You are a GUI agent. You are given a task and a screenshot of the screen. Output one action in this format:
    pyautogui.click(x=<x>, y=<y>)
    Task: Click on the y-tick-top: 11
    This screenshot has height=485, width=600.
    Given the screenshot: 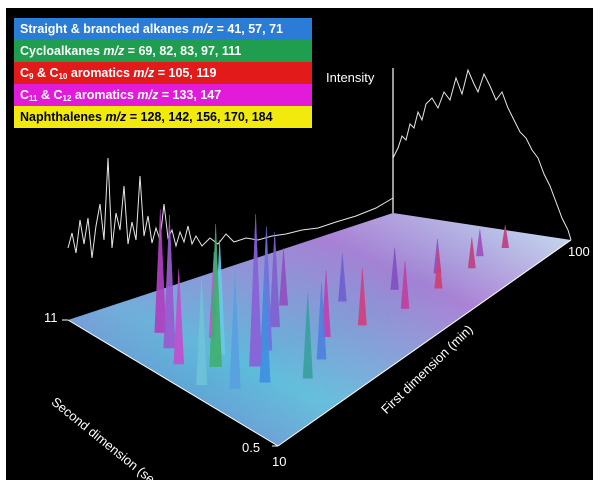 What is the action you would take?
    pyautogui.click(x=51, y=317)
    